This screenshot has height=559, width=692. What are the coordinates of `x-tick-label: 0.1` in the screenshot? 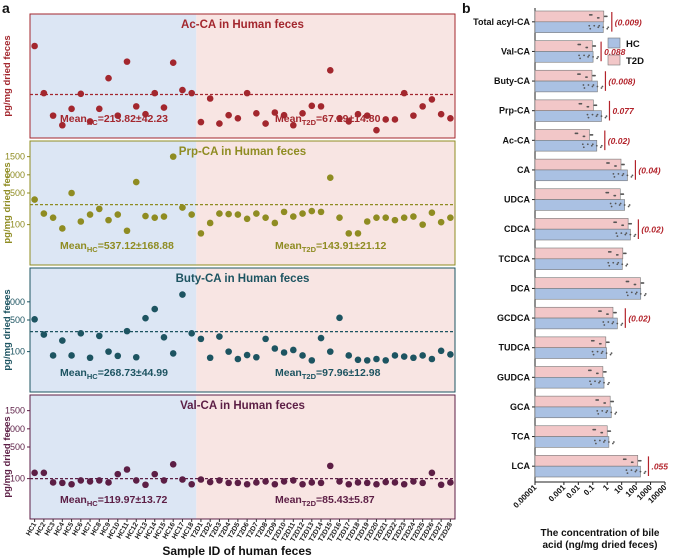 It's located at (589, 490).